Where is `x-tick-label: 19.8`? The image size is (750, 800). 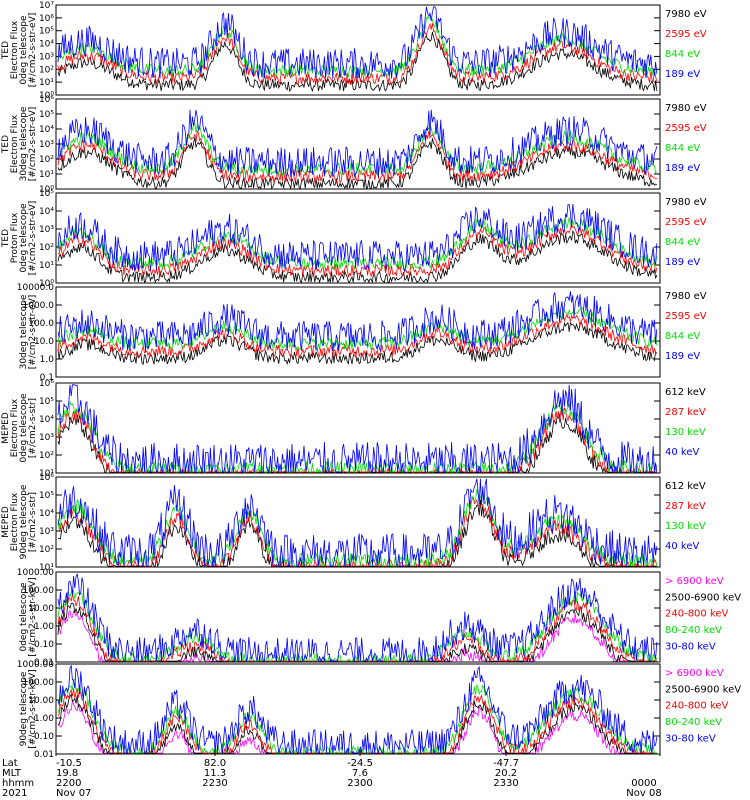 x-tick-label: 19.8 is located at coordinates (67, 773).